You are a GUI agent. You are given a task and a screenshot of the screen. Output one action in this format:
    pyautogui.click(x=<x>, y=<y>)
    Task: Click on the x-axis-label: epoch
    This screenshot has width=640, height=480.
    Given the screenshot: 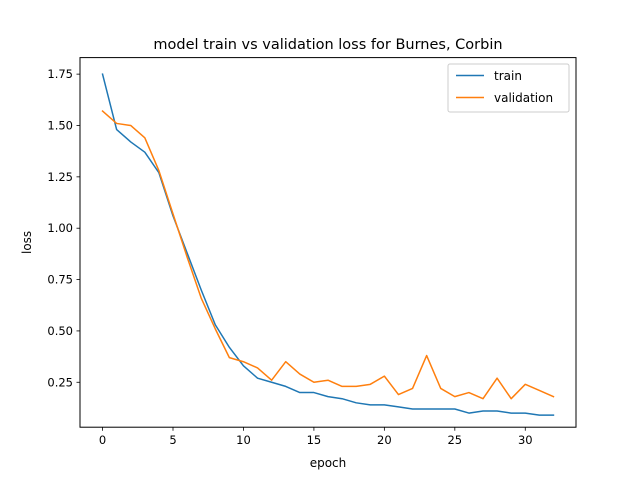 What is the action you would take?
    pyautogui.click(x=328, y=463)
    